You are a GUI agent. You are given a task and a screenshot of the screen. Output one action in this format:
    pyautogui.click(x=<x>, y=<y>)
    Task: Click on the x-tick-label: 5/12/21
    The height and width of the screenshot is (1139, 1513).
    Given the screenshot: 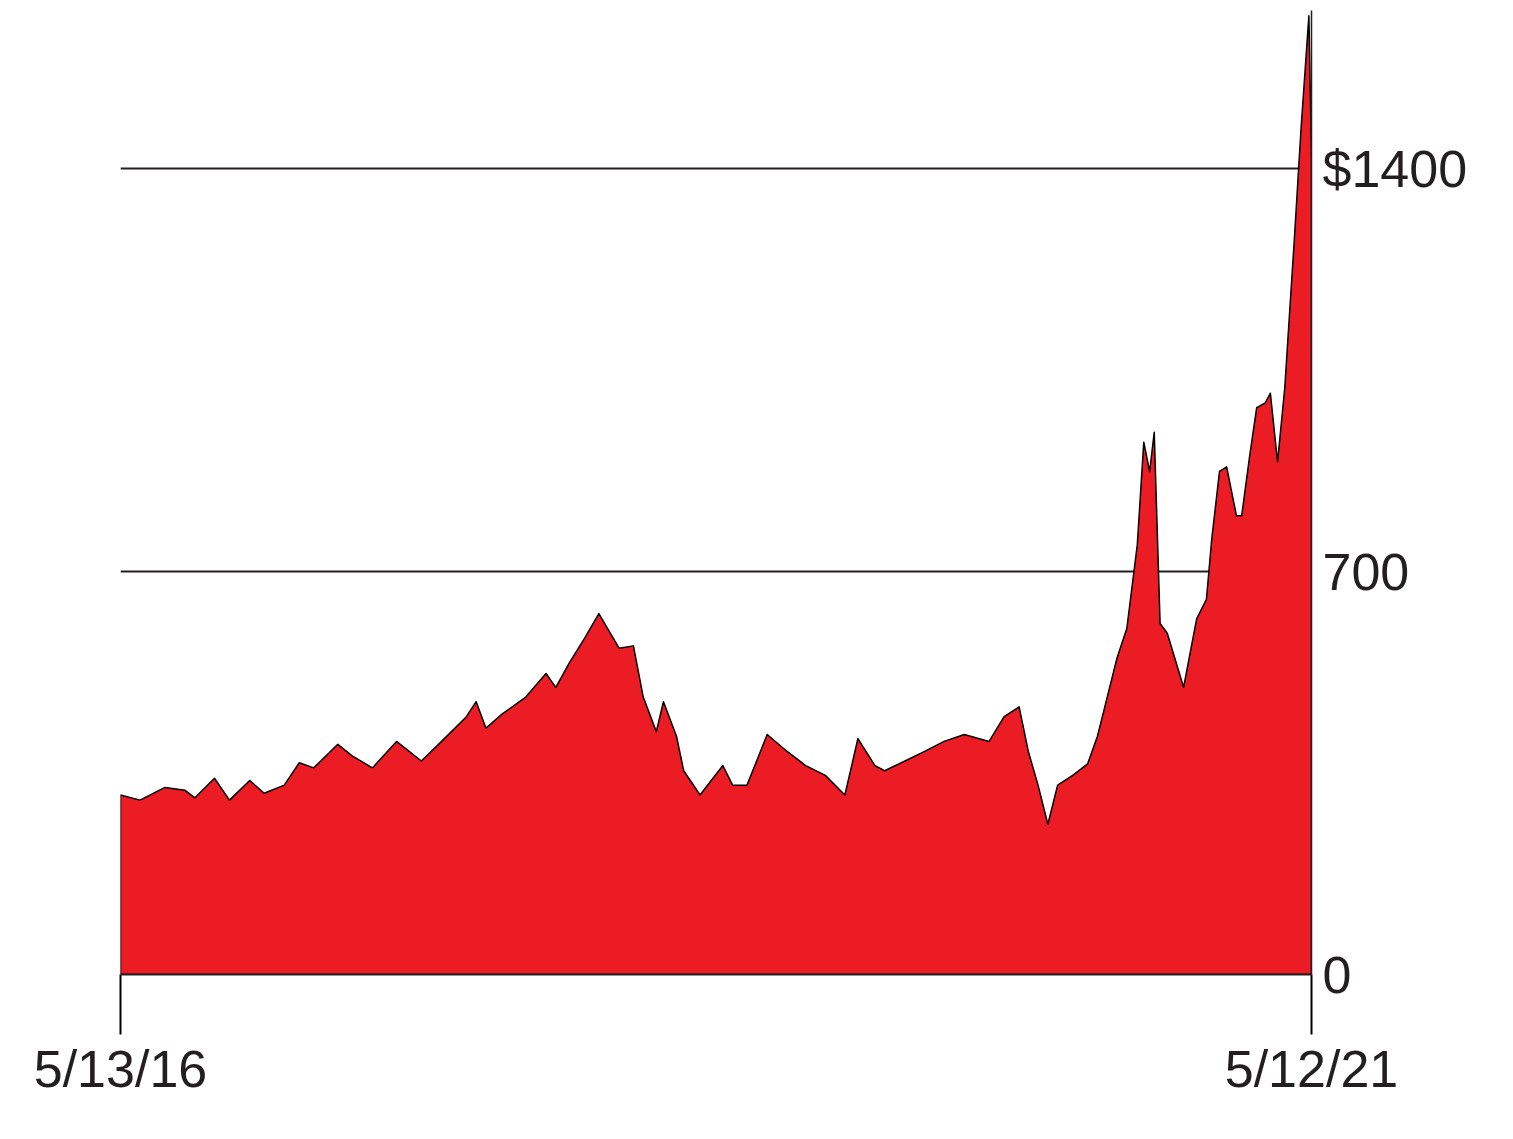 What is the action you would take?
    pyautogui.click(x=1311, y=1068)
    